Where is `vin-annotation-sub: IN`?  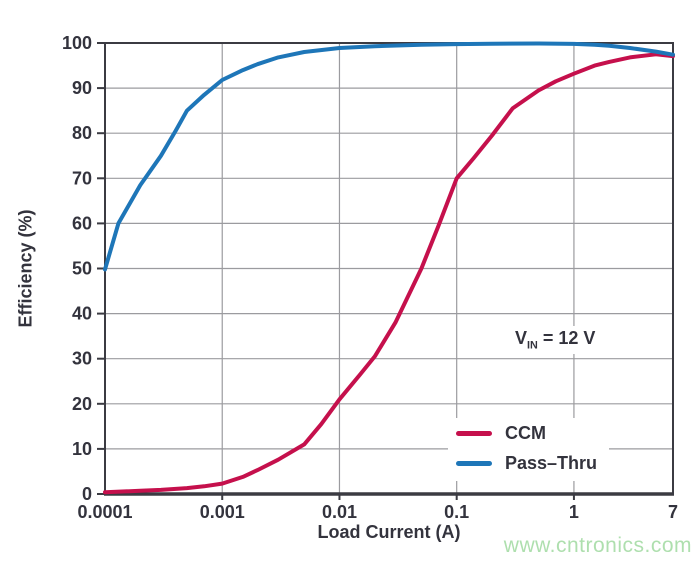
vin-annotation-sub: IN is located at coordinates (532, 345).